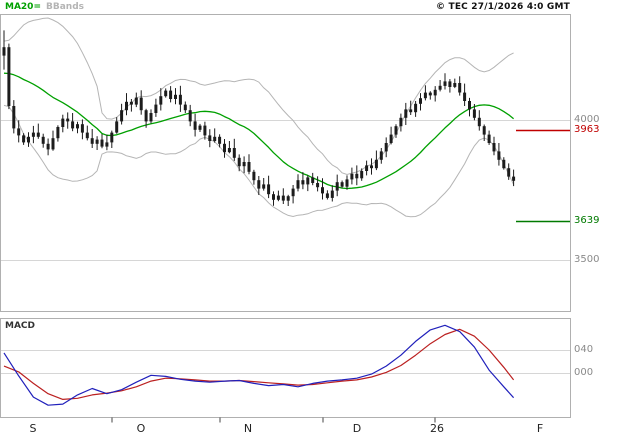 This screenshot has height=440, width=627. What do you see at coordinates (357, 428) in the screenshot?
I see `x-axis-label: D` at bounding box center [357, 428].